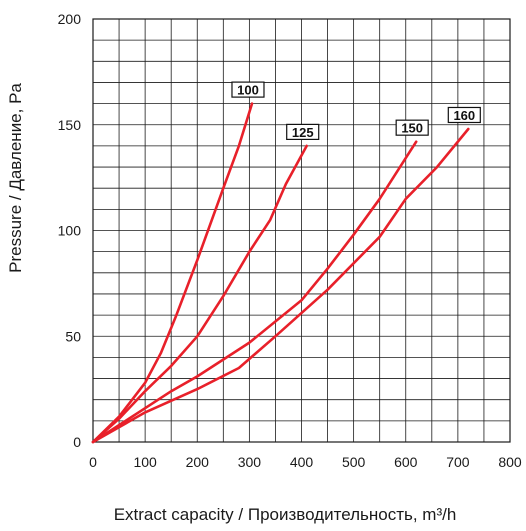 The height and width of the screenshot is (531, 526). I want to click on x-tick-labels: 0 100 200 300 400 500 600 700 800, so click(305, 462).